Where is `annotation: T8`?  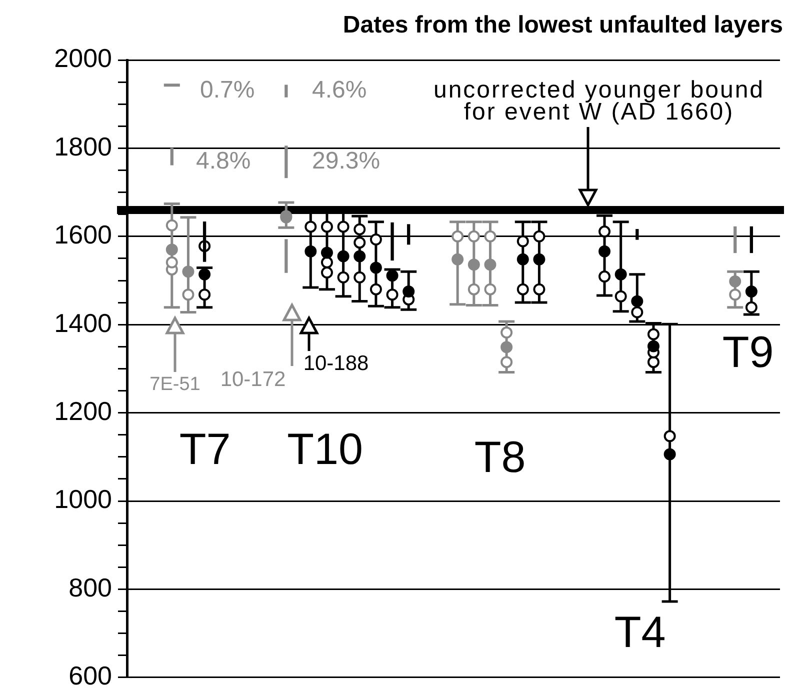
annotation: T8 is located at coordinates (500, 457).